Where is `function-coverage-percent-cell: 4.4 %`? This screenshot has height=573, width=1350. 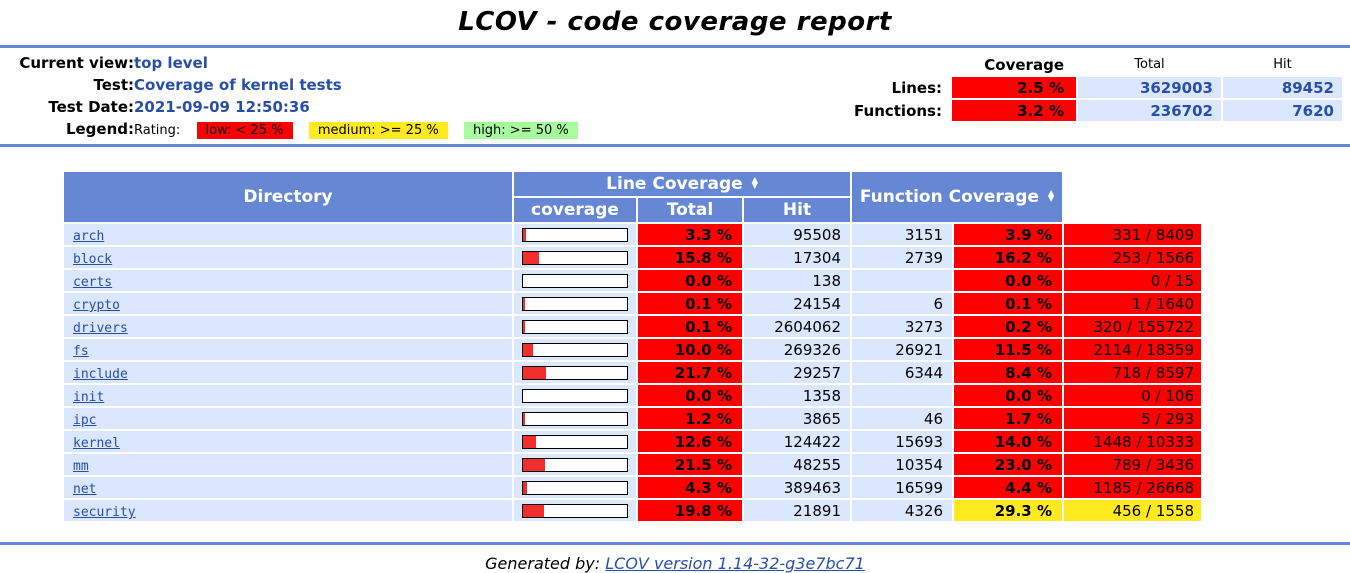 function-coverage-percent-cell: 4.4 % is located at coordinates (1008, 487).